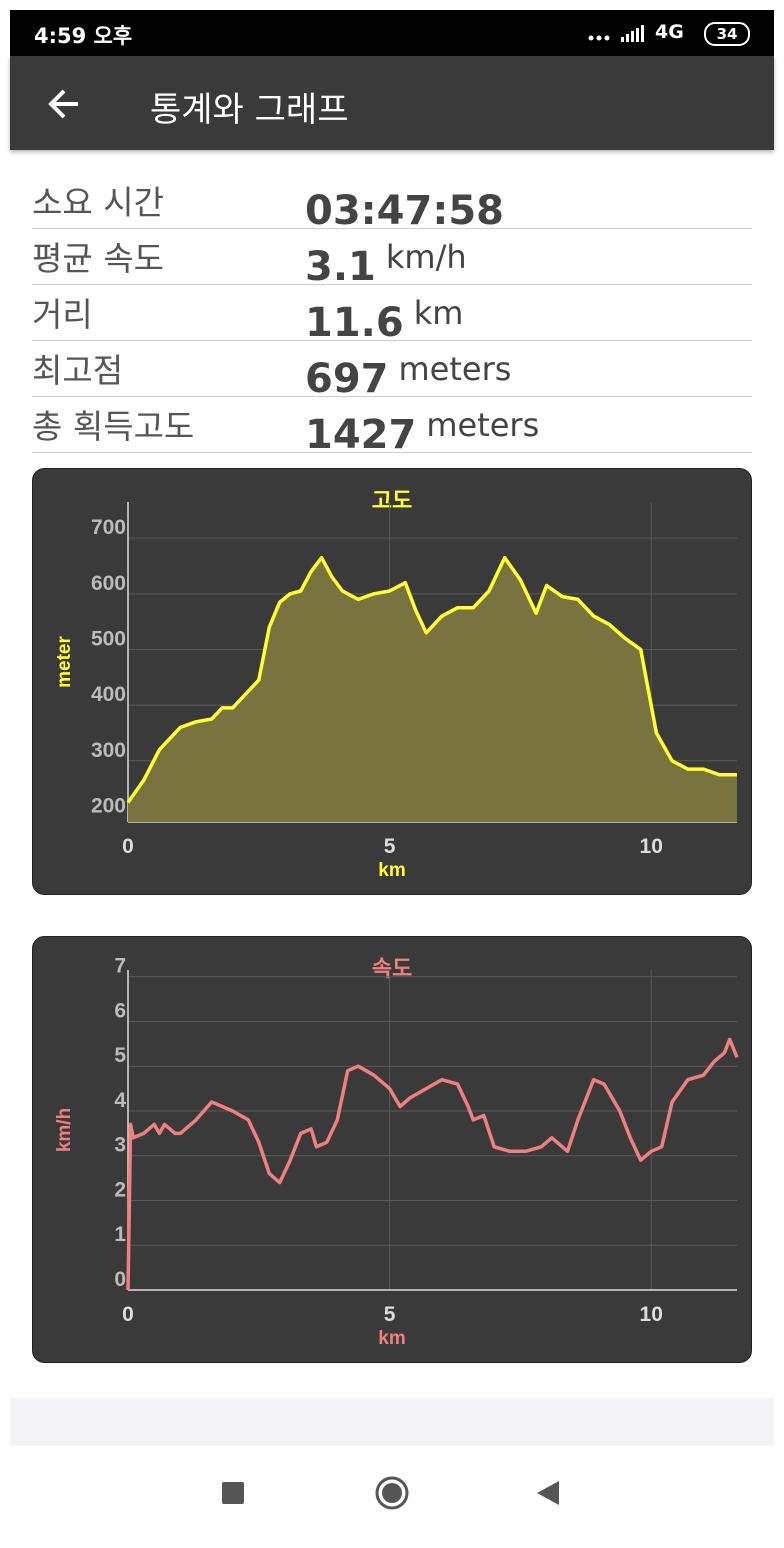  Describe the element at coordinates (120, 1189) in the screenshot. I see `y-tick-label: 2` at that location.